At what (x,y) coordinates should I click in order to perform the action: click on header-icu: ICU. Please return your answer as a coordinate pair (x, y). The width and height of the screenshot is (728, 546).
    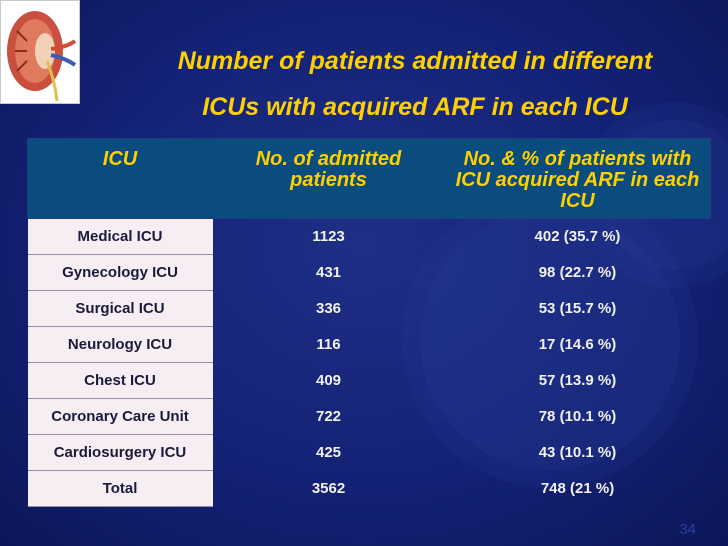
    Looking at the image, I should click on (120, 178).